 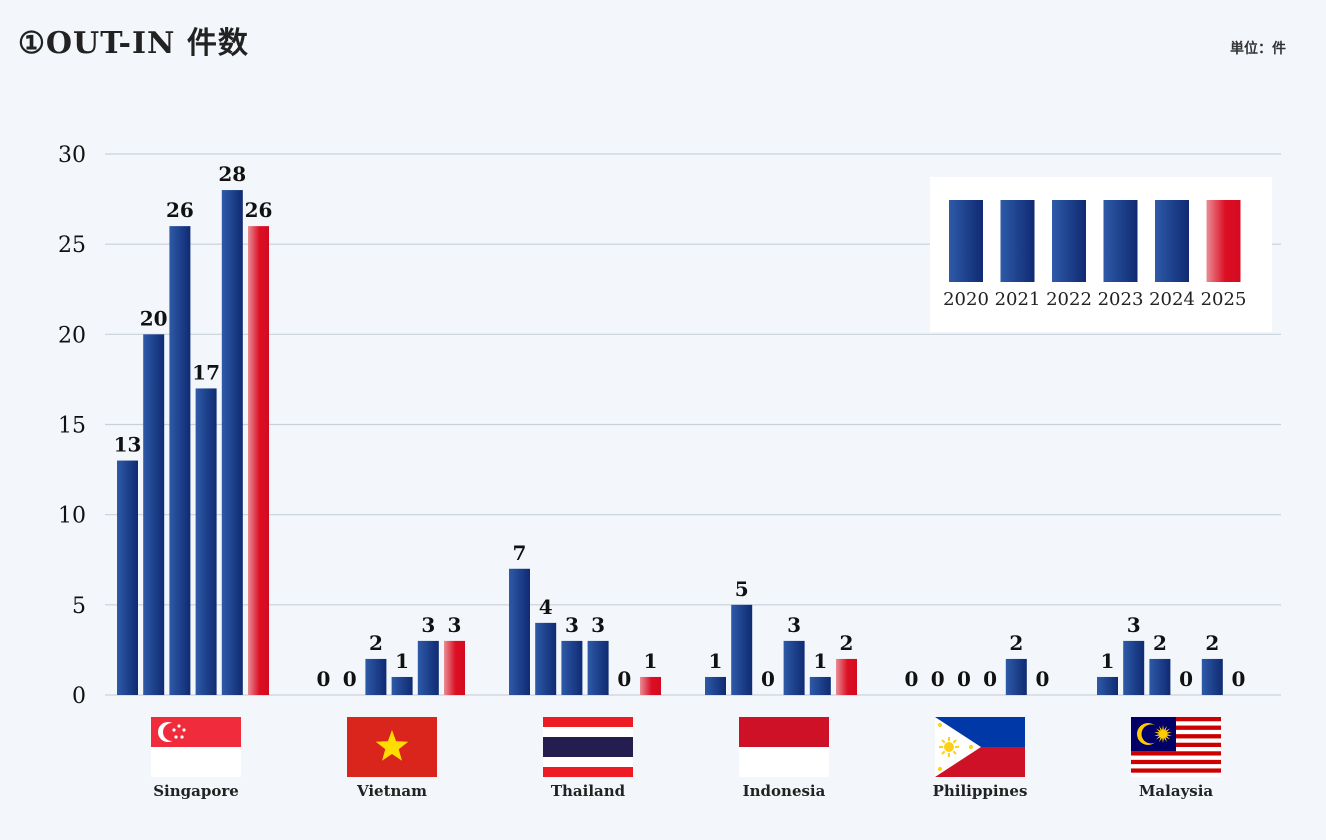 I want to click on thailand-flag, so click(x=588, y=747).